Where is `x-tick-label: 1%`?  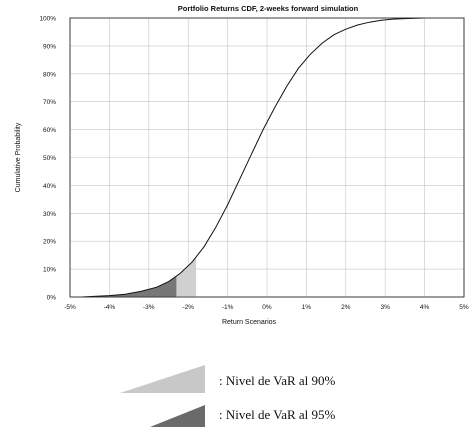 x-tick-label: 1% is located at coordinates (307, 307).